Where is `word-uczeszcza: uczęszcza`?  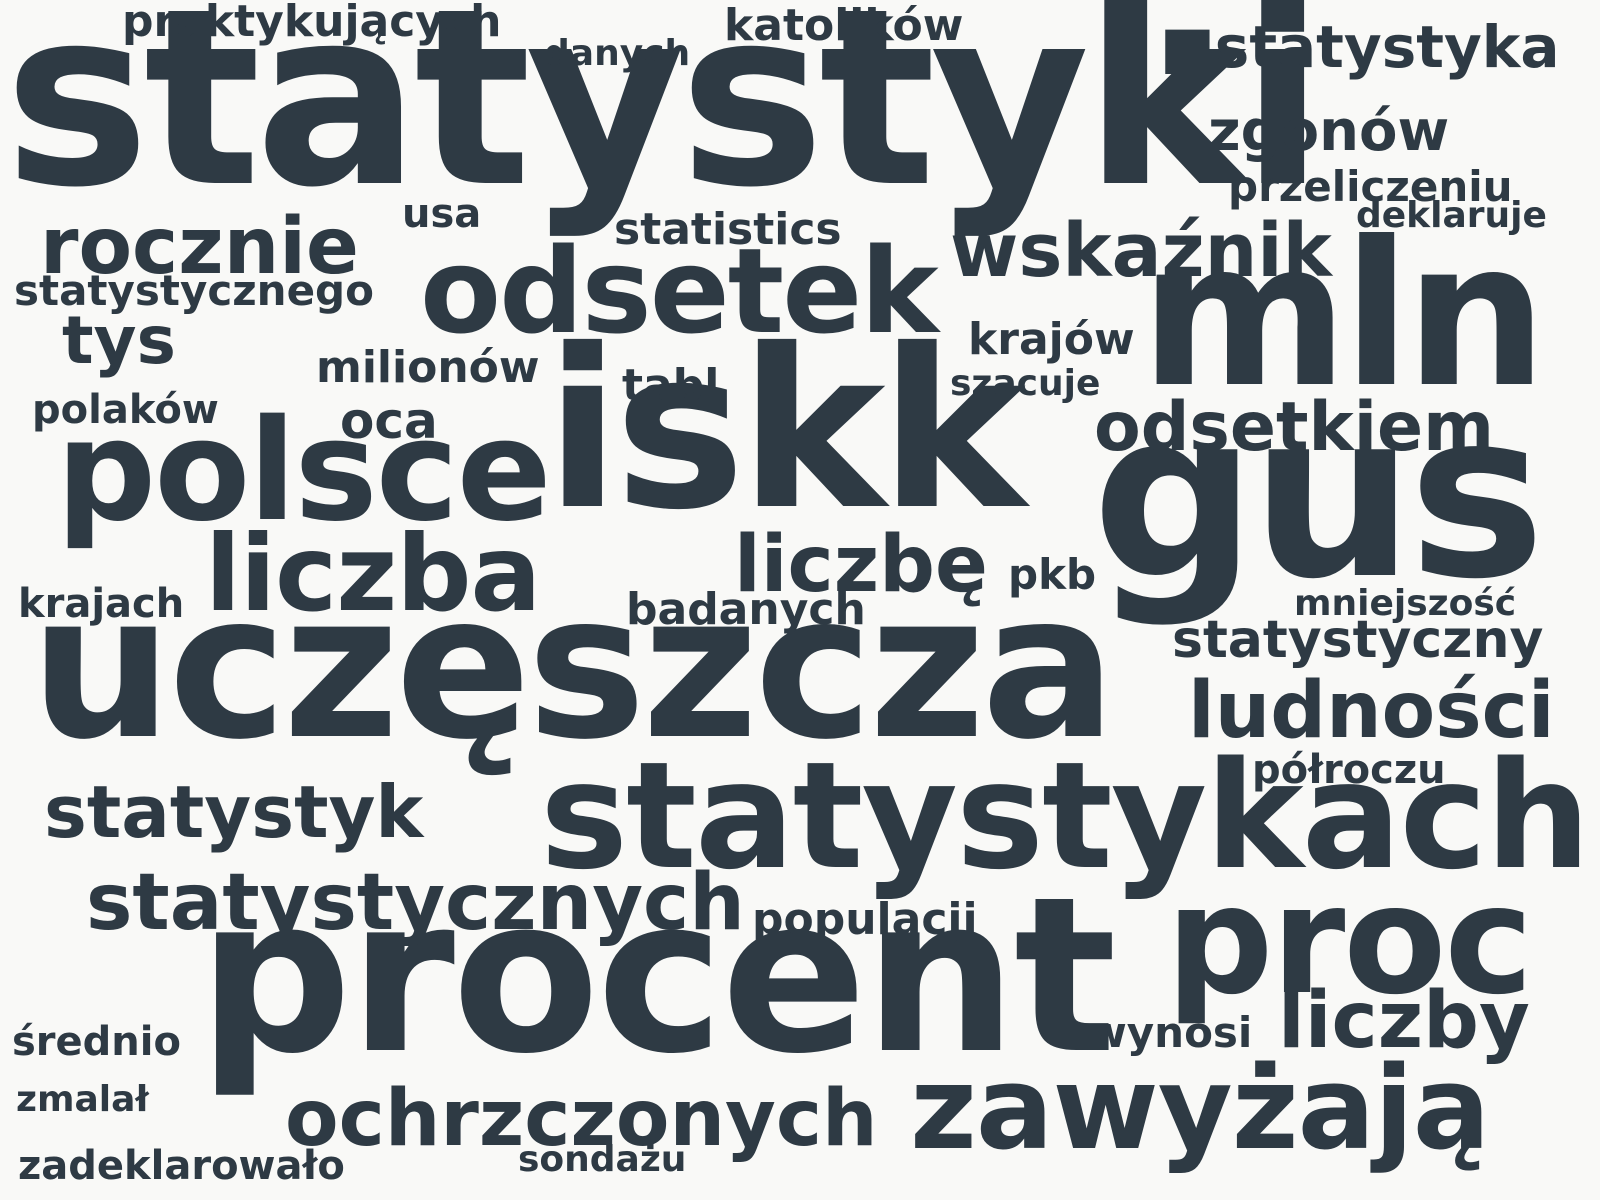
word-uczeszcza: uczęszcza is located at coordinates (573, 667).